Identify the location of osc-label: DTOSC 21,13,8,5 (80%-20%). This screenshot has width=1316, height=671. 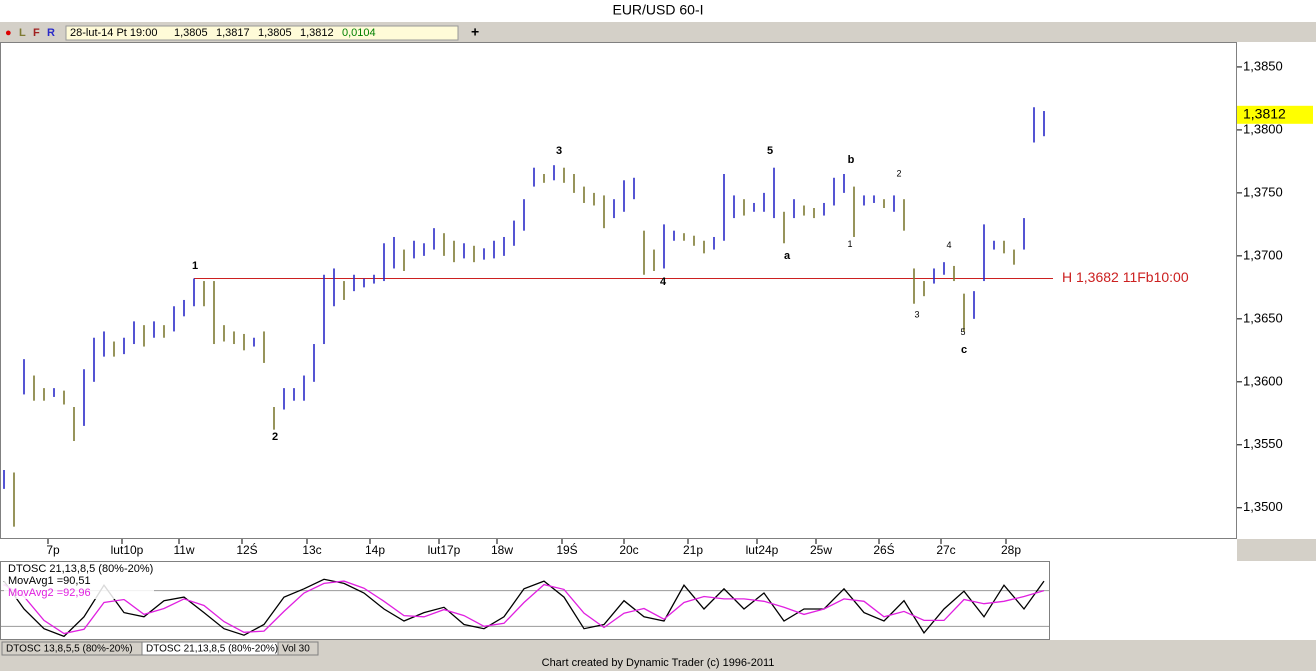
(80, 569).